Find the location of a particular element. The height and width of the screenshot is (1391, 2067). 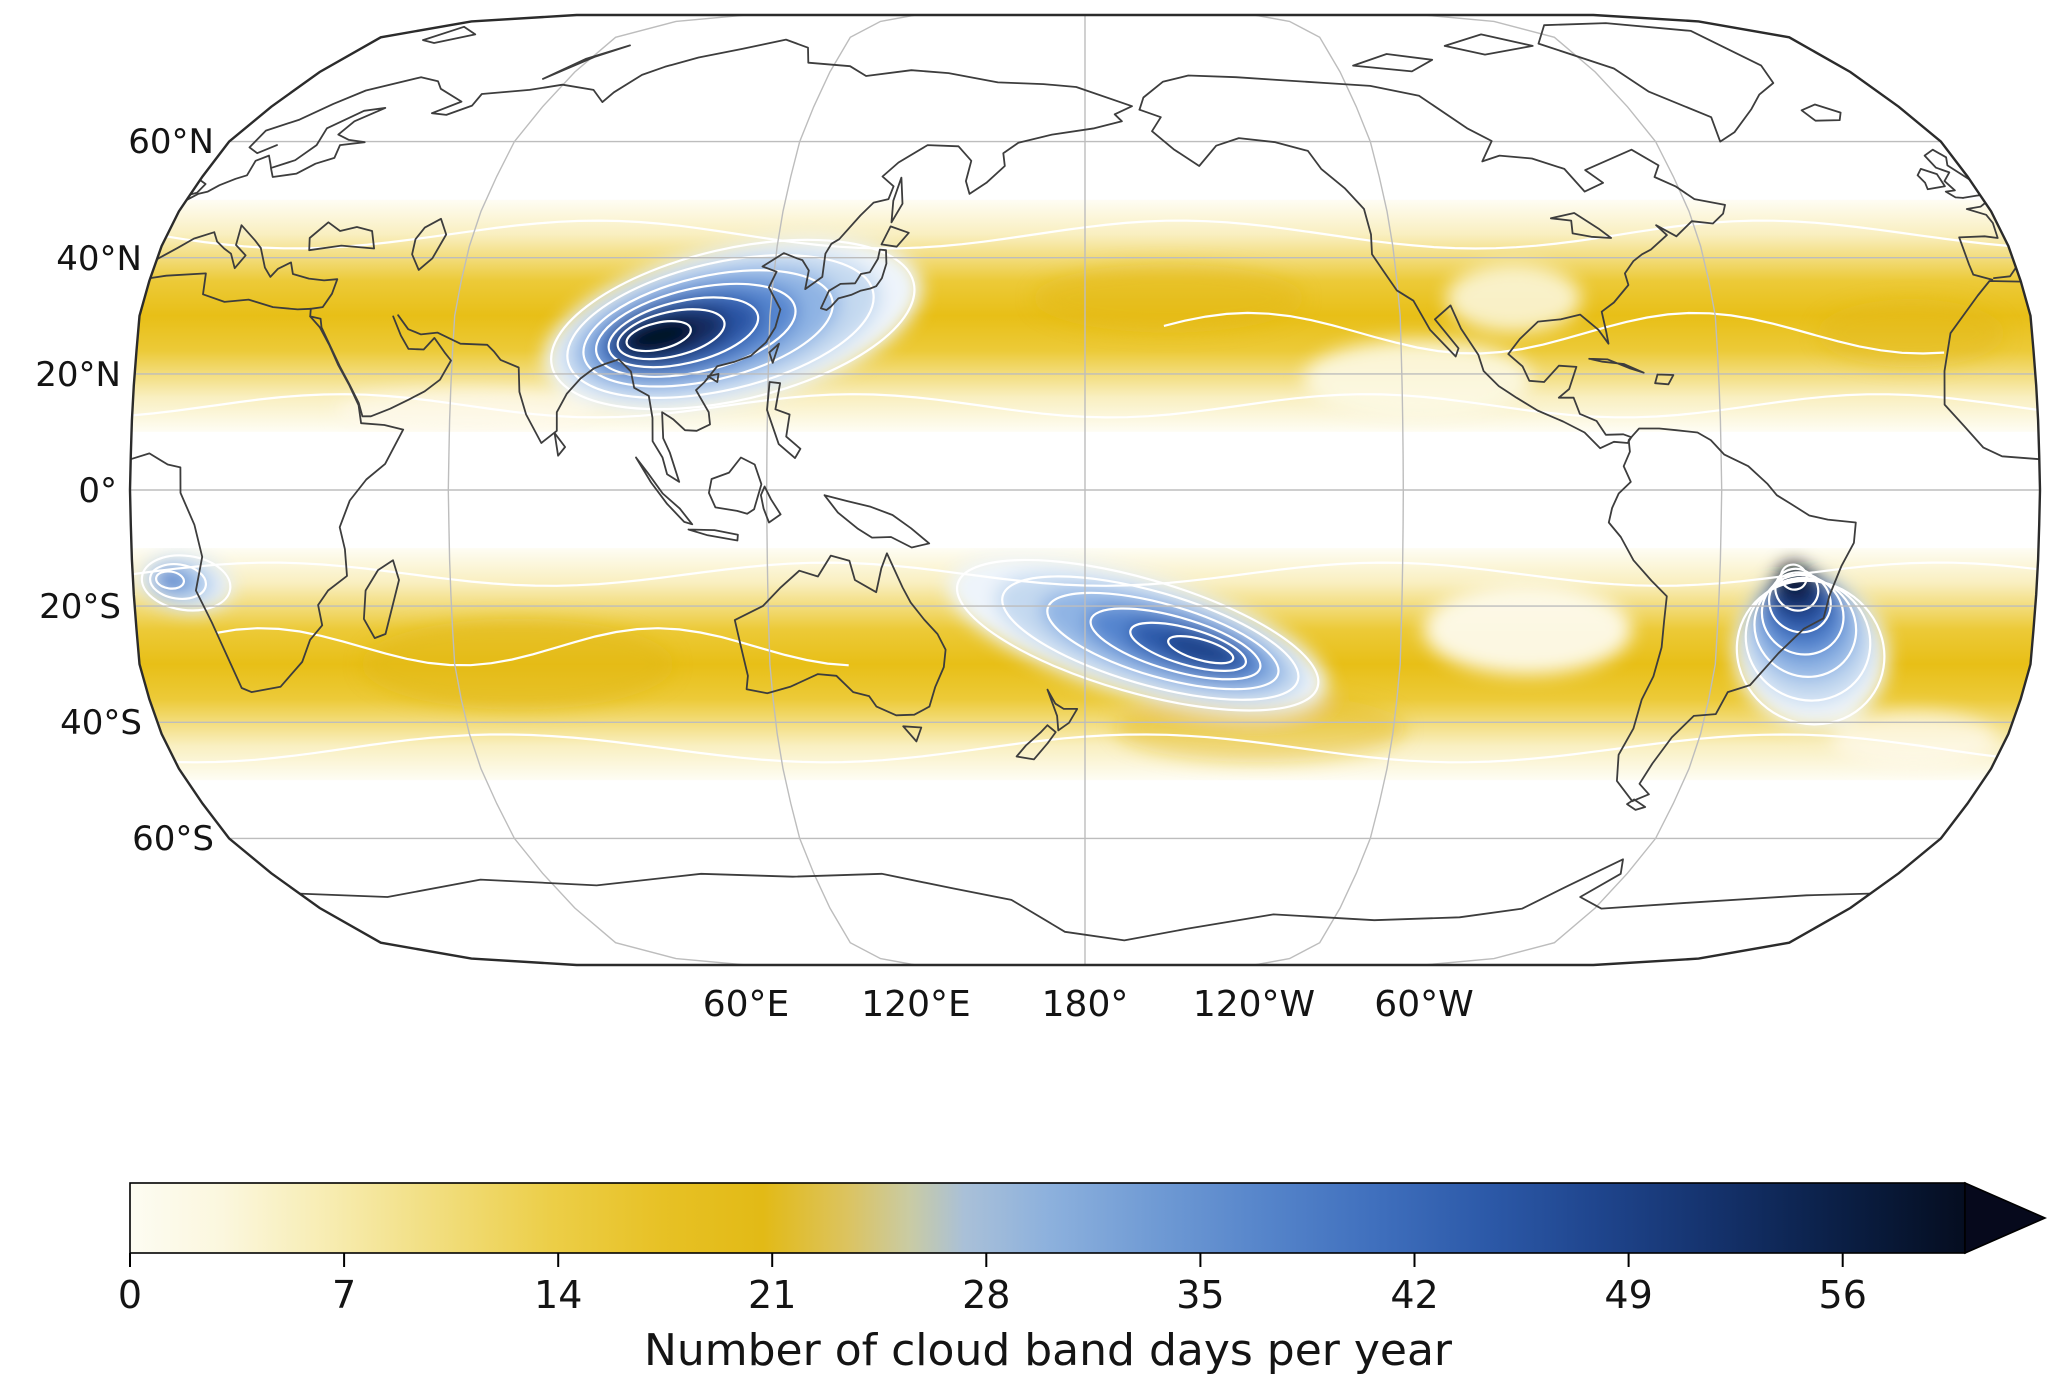

contour-fill-south-pacific-convergence-zone is located at coordinates (1200, 649).